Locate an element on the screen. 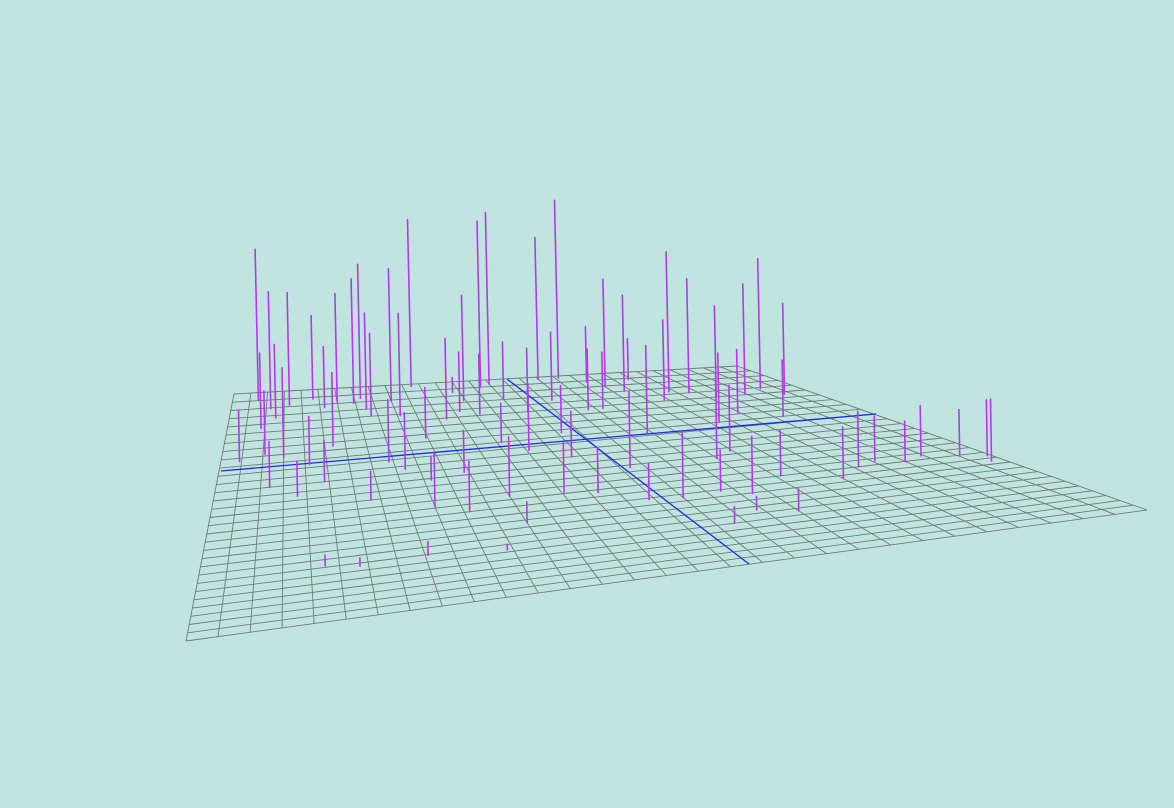 This screenshot has height=808, width=1174. z-axis-line is located at coordinates (628, 471).